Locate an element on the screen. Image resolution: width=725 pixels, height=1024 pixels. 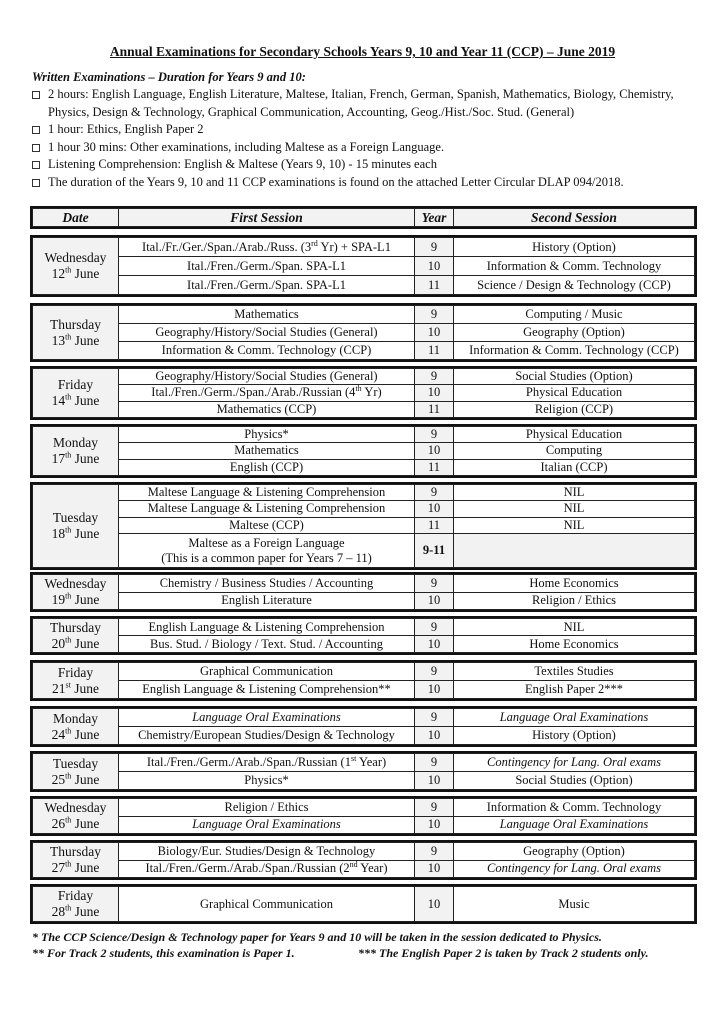
text-segment: Religion / Ethics is located at coordinates (574, 600).